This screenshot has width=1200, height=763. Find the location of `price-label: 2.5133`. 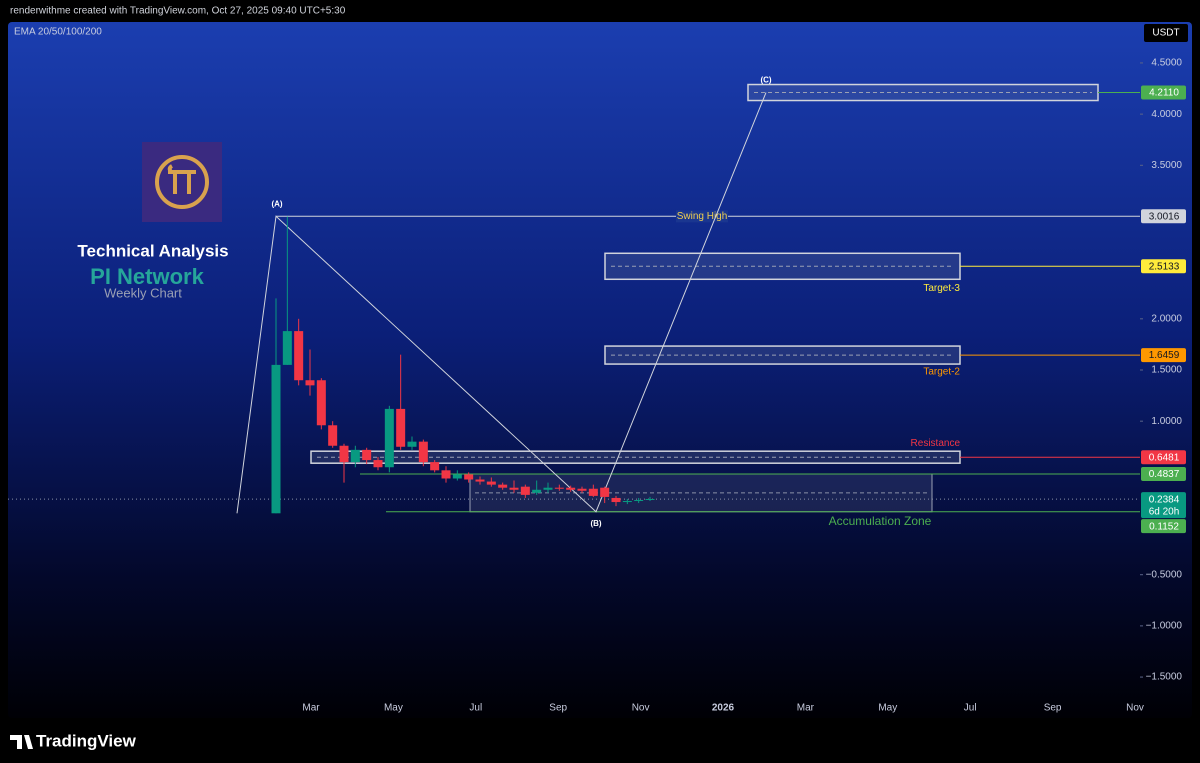

price-label: 2.5133 is located at coordinates (1164, 266).